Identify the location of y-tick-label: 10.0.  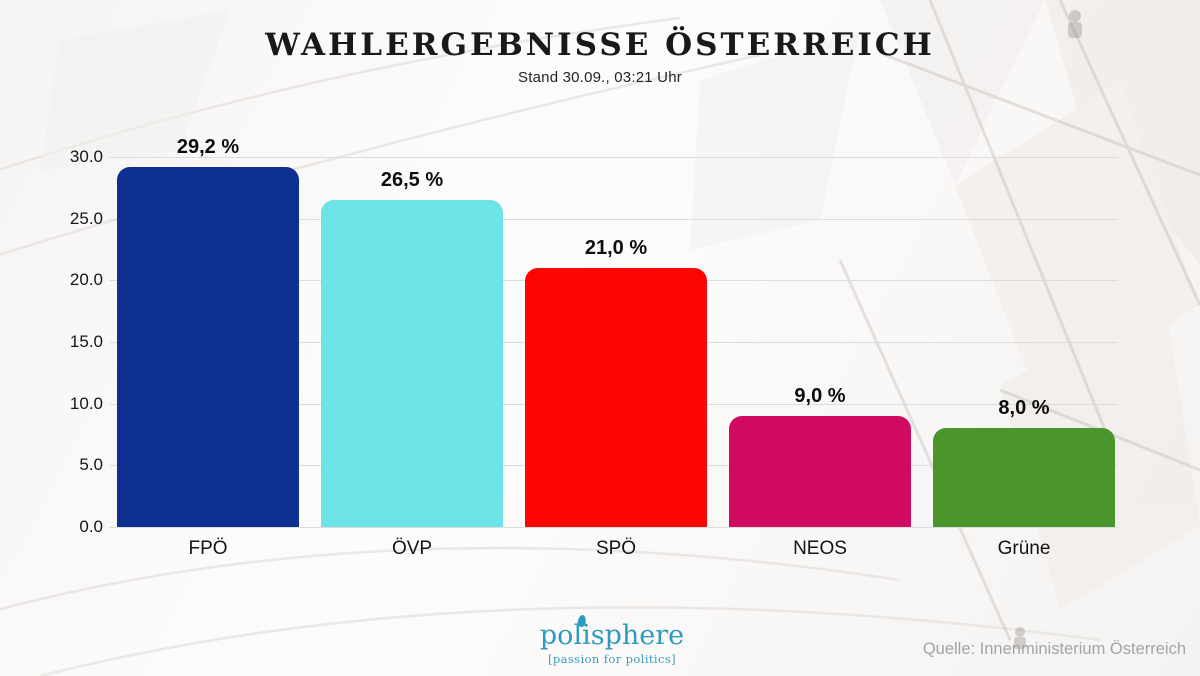
(86, 403).